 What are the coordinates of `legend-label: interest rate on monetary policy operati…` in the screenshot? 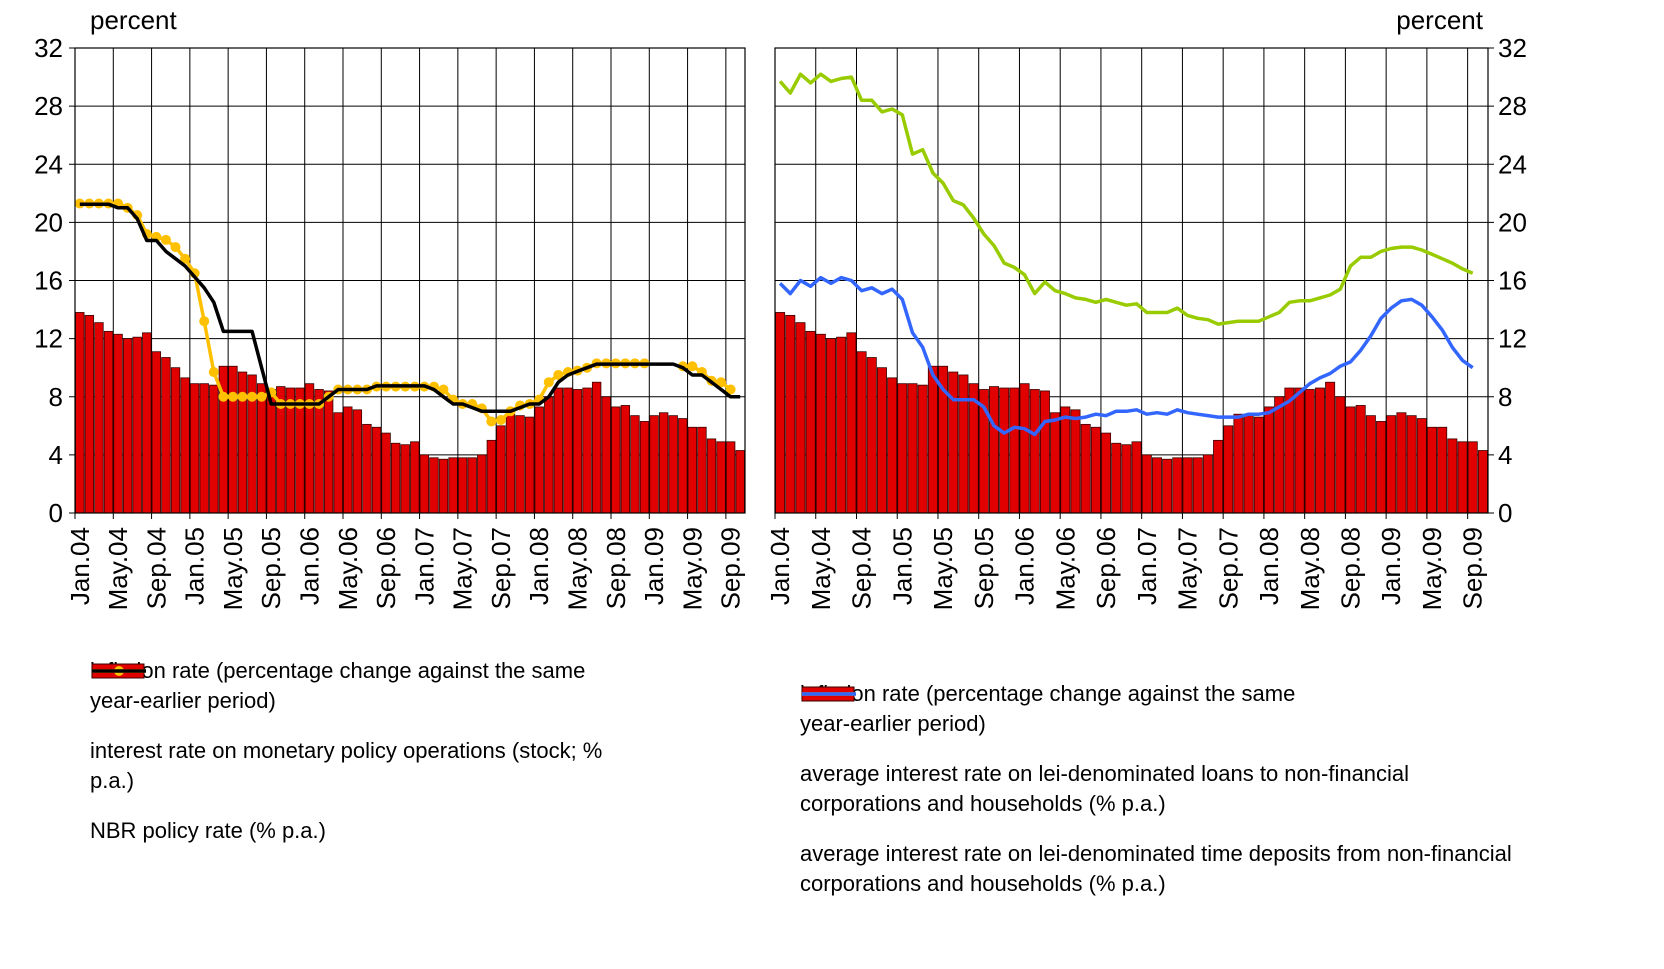 It's located at (346, 765).